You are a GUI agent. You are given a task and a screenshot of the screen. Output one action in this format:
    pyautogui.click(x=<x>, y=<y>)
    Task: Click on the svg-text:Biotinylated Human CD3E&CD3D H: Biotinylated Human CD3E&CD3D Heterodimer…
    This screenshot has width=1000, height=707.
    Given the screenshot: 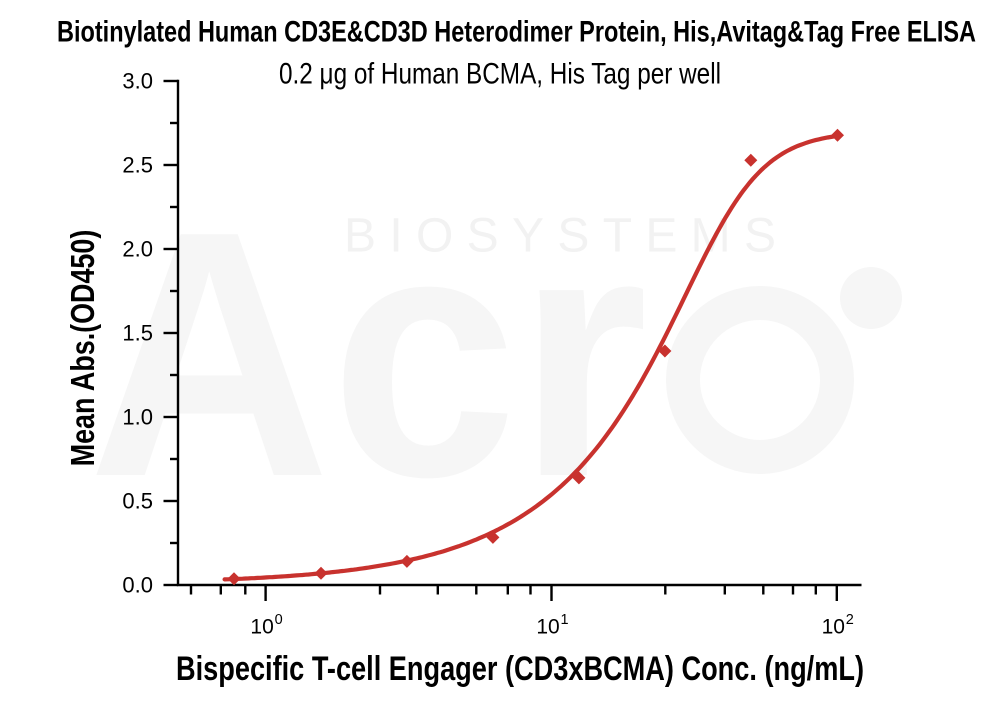 What is the action you would take?
    pyautogui.click(x=516, y=32)
    